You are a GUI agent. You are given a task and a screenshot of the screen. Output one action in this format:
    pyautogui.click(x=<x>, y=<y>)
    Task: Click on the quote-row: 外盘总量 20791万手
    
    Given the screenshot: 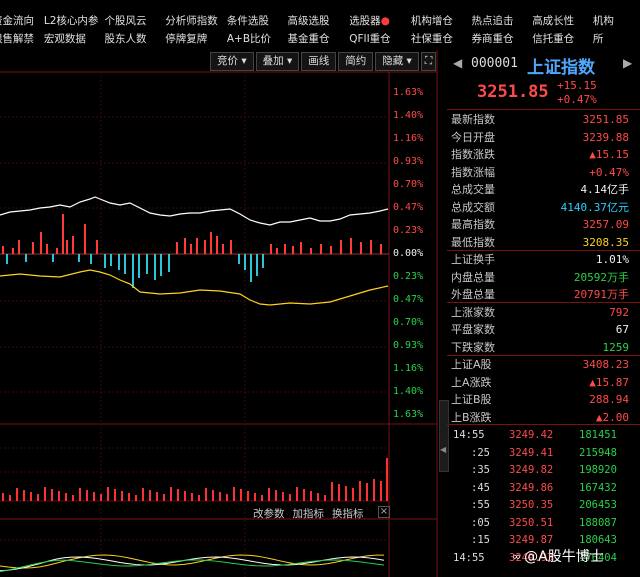 What is the action you would take?
    pyautogui.click(x=542, y=294)
    